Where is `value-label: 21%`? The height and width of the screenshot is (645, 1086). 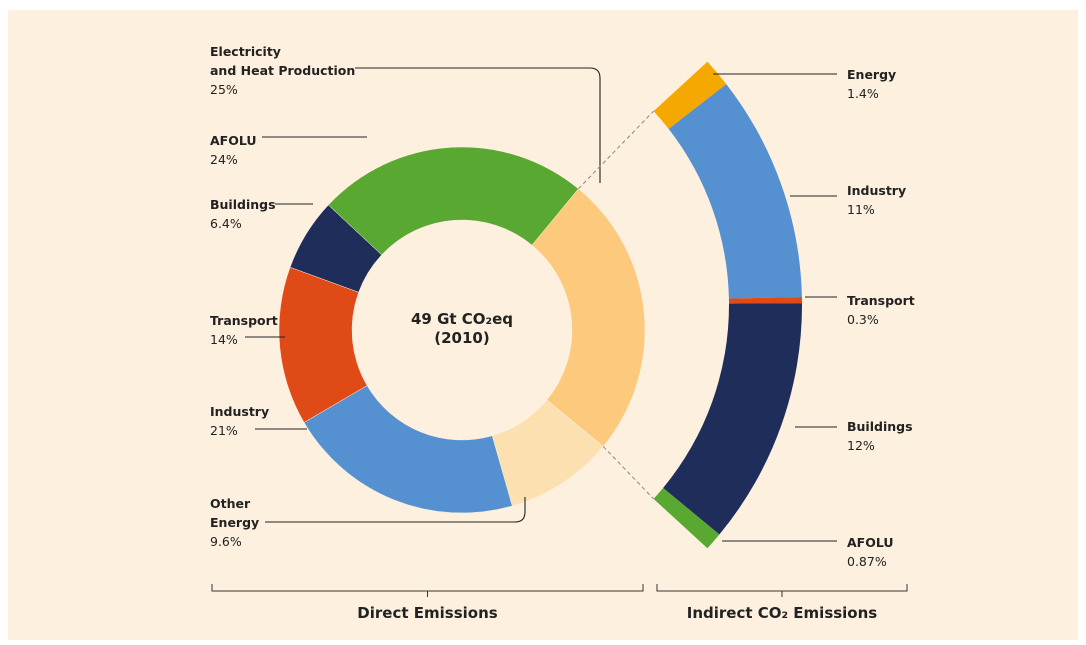
value-label: 21% is located at coordinates (224, 430).